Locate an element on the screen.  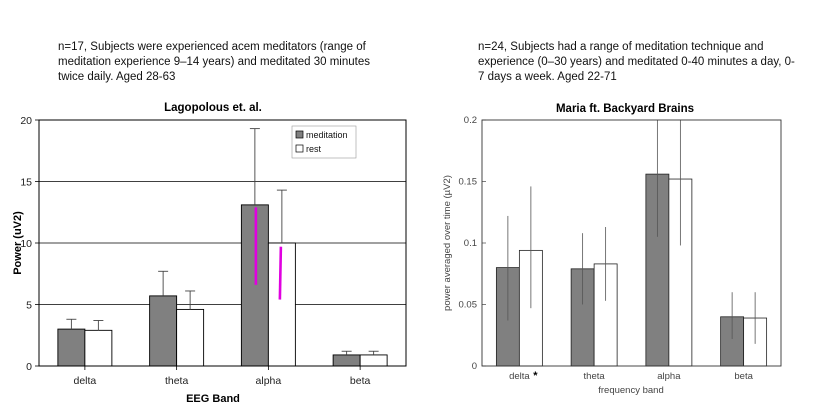
legend-label-rest: rest is located at coordinates (314, 149).